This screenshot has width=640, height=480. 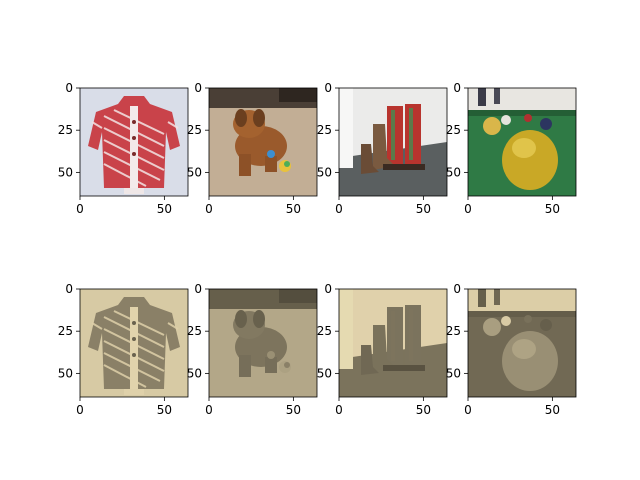 I want to click on subplot-1-2: 0 50 0 25 50, so click(x=252, y=148).